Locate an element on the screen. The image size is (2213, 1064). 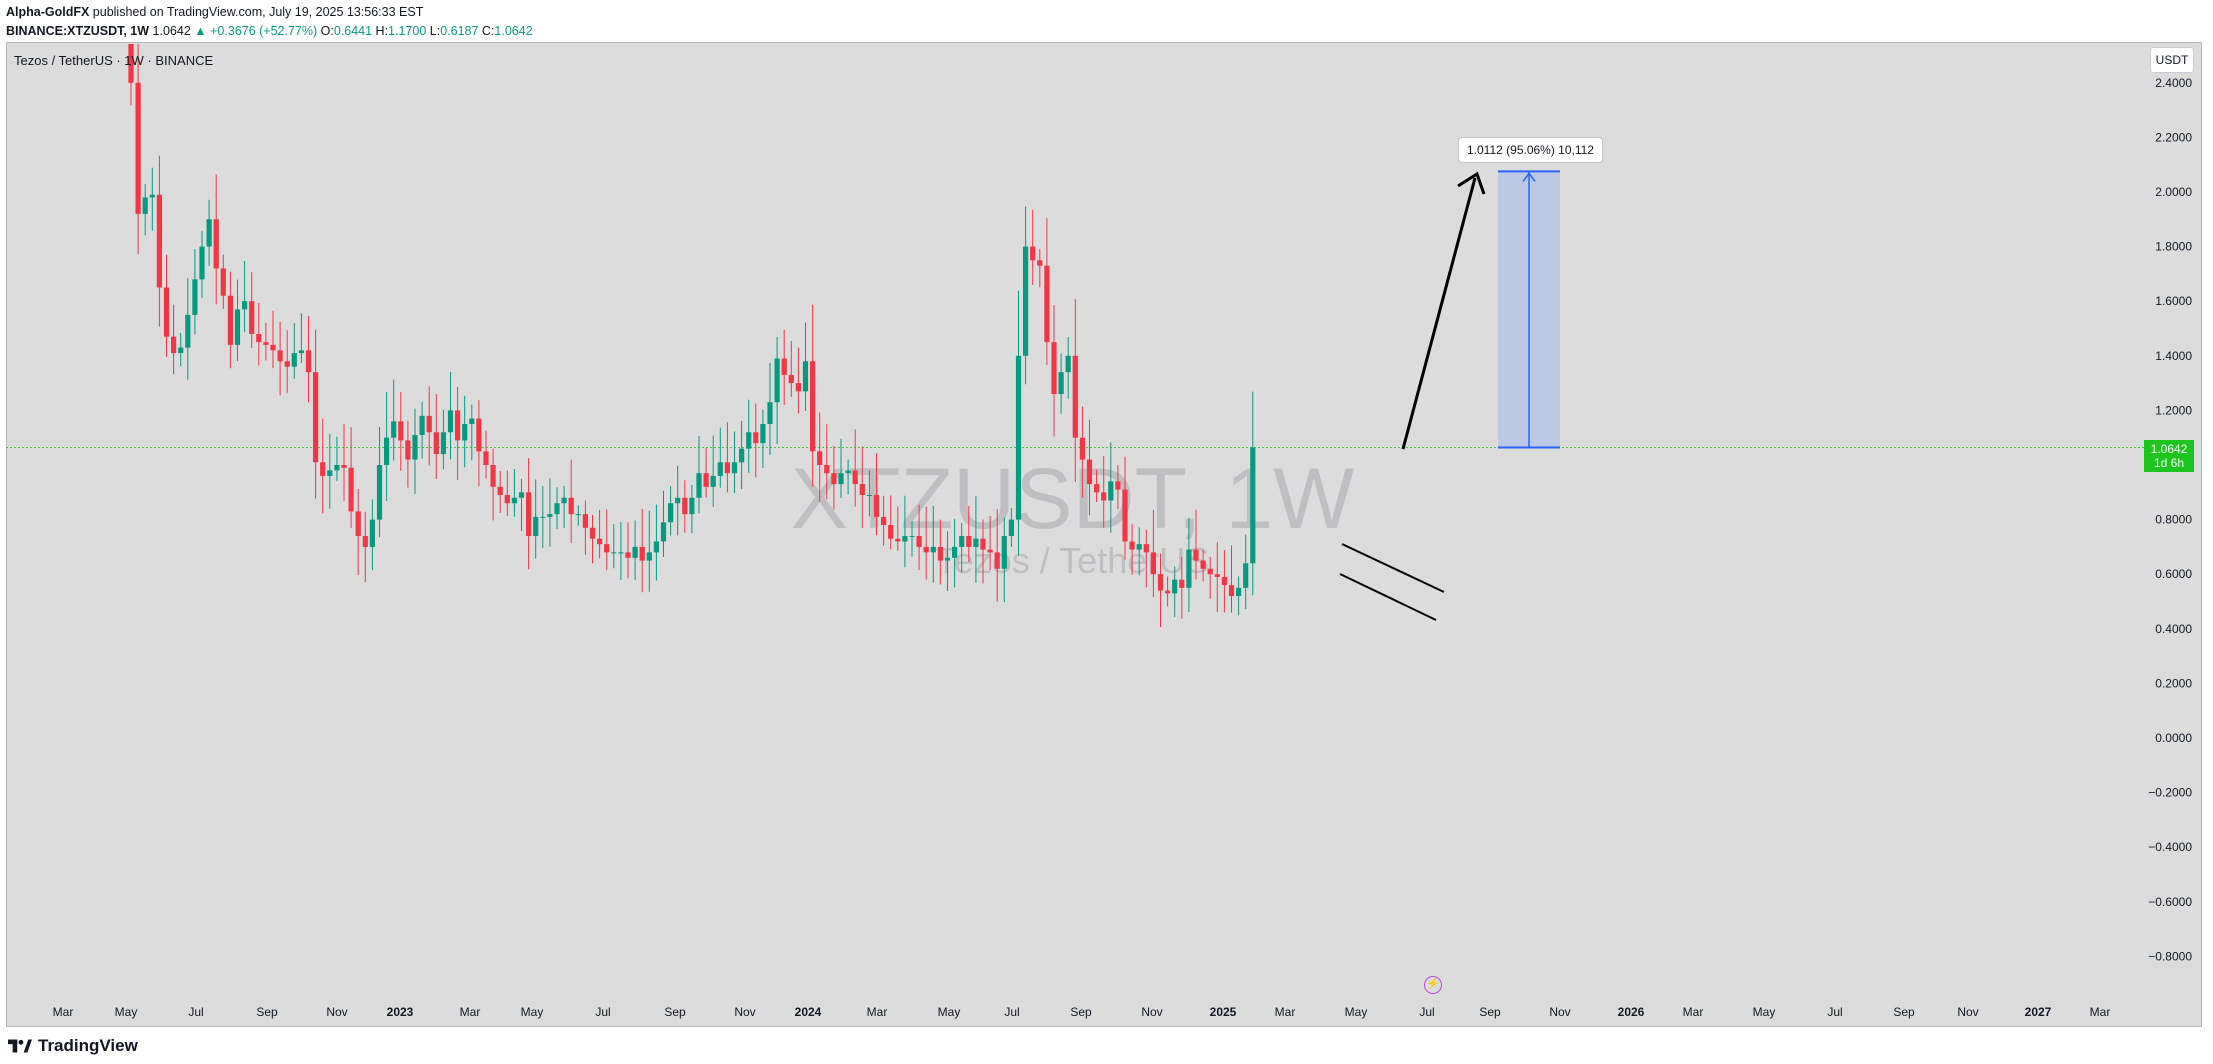
open-label: O: is located at coordinates (327, 31).